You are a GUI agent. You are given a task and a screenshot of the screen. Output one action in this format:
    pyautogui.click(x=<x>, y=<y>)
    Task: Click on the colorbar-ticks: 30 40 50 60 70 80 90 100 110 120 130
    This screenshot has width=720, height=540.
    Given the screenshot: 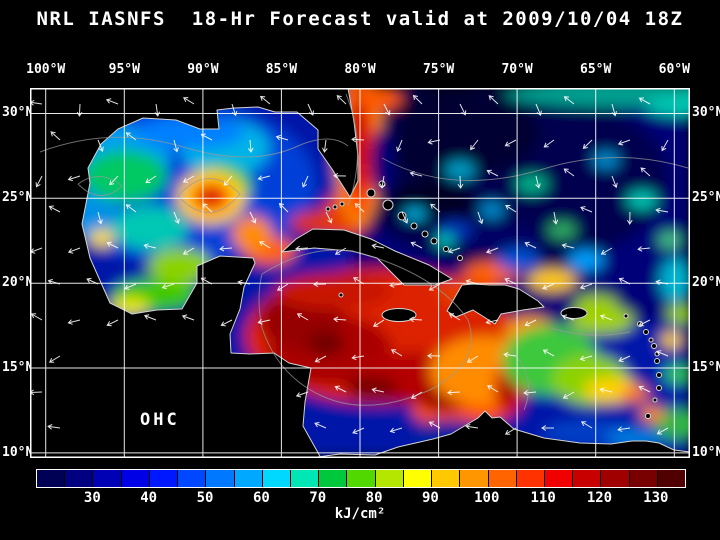 What is the action you would take?
    pyautogui.click(x=360, y=498)
    